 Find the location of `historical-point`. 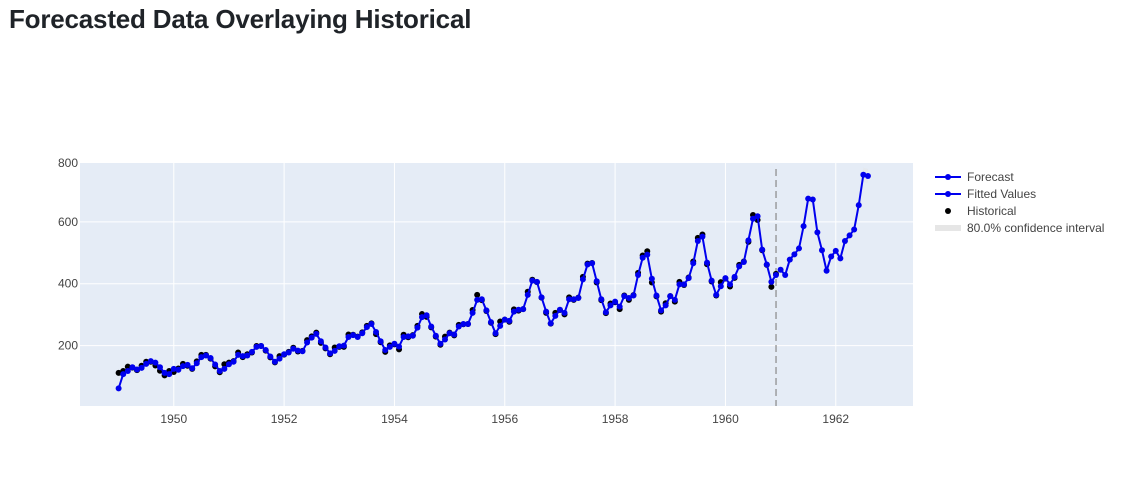

historical-point is located at coordinates (477, 294).